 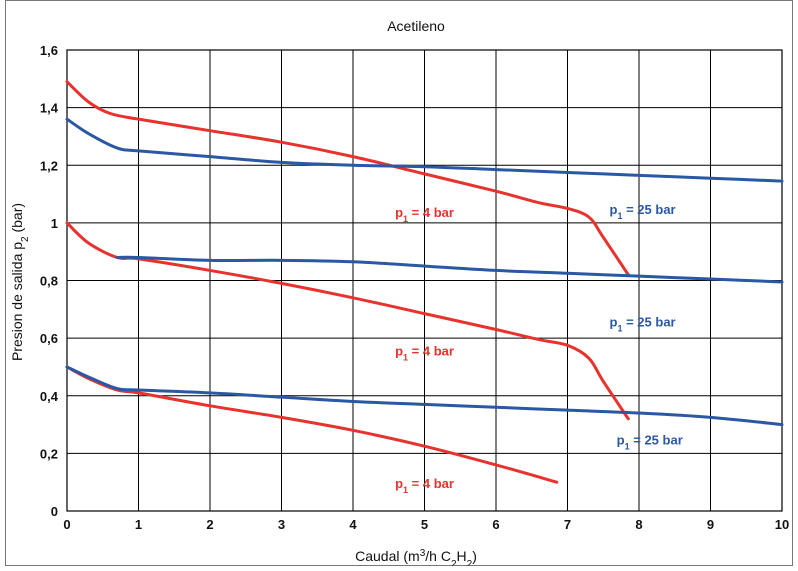 I want to click on x-axis-label-post: ), so click(x=474, y=556).